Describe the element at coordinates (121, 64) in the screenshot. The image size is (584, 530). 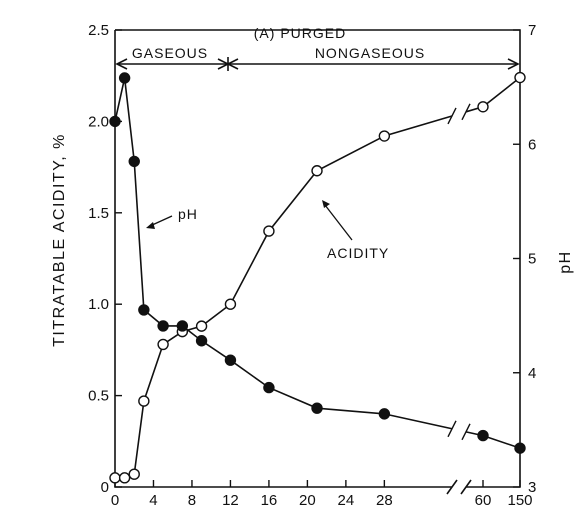
I see `phase-arrow-left` at that location.